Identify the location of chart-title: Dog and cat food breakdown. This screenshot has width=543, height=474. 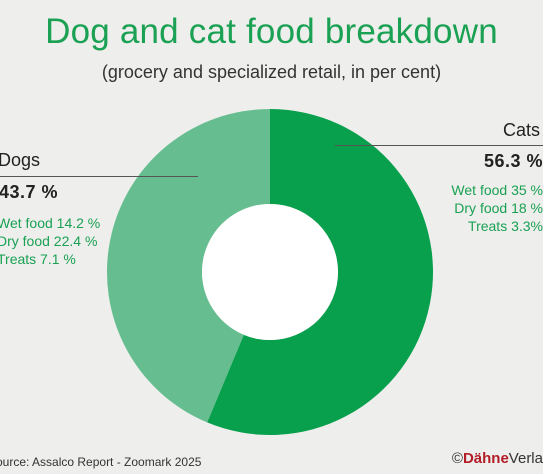
(271, 31).